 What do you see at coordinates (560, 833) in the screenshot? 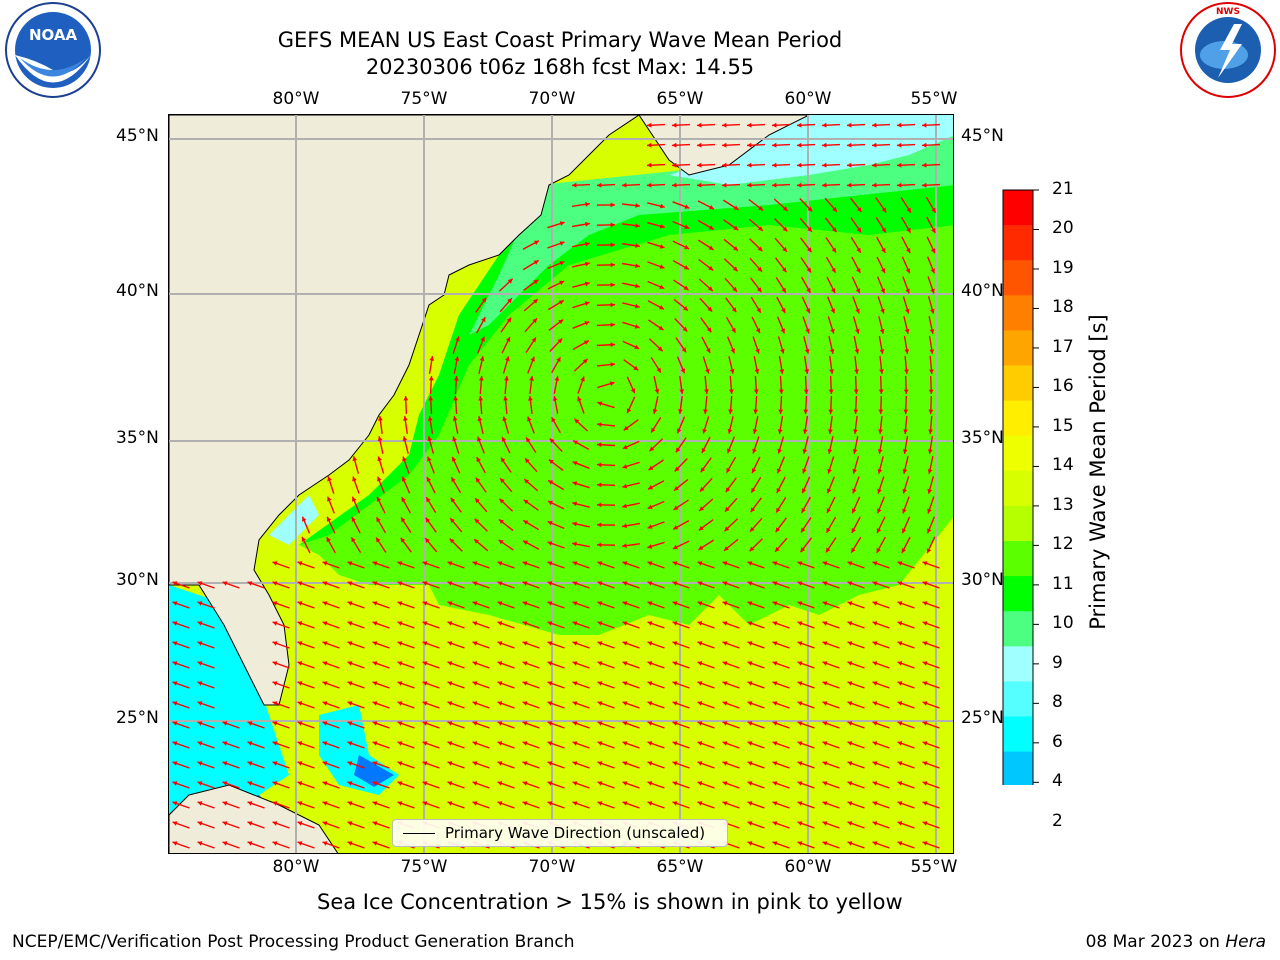
I see `map-legend: Primary Wave Direction (unscaled)` at bounding box center [560, 833].